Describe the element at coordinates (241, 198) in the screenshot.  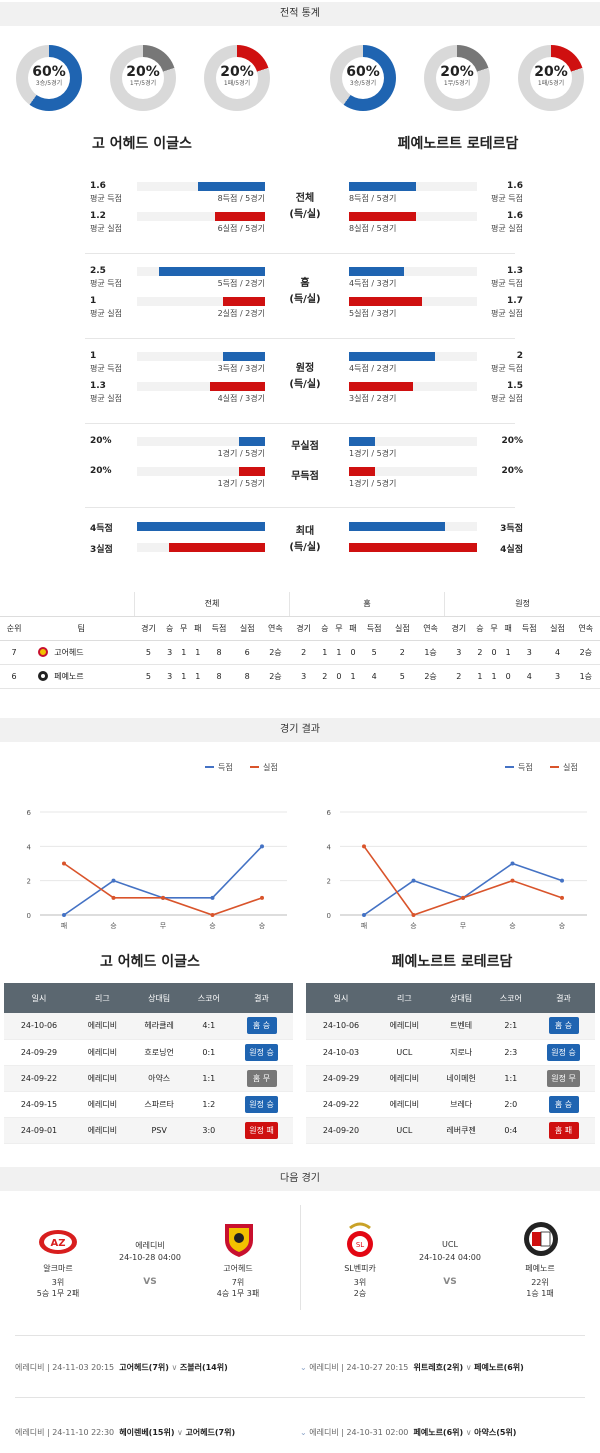
I see `home-stat-count: 8득점 / 5경기` at that location.